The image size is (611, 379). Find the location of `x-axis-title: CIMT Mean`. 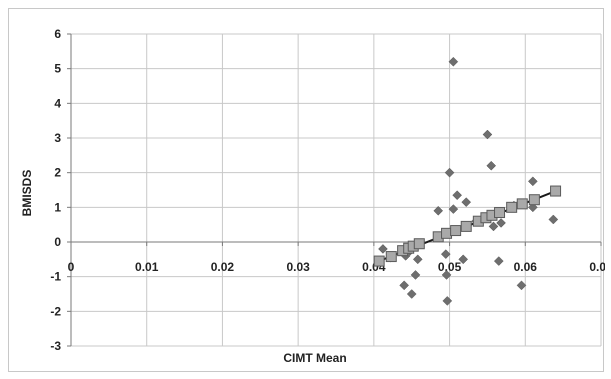

x-axis-title: CIMT Mean is located at coordinates (314, 358).